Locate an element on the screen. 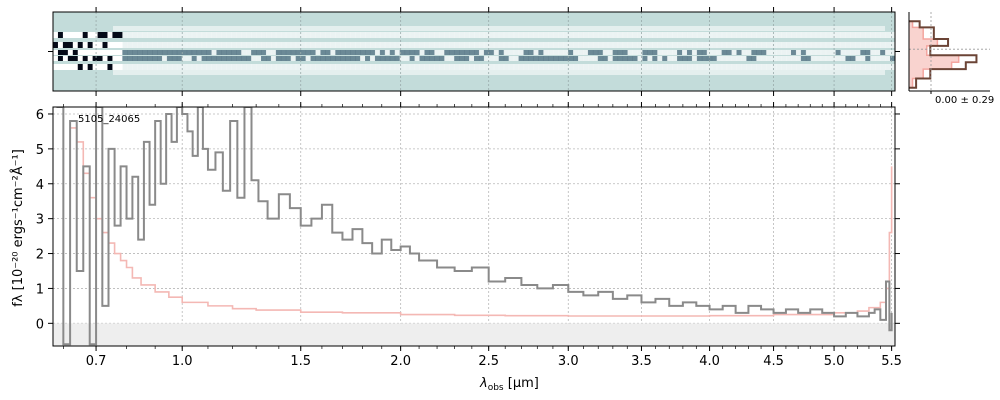 Image resolution: width=1000 pixels, height=400 pixels. x-tick-label: 1.5 is located at coordinates (300, 361).